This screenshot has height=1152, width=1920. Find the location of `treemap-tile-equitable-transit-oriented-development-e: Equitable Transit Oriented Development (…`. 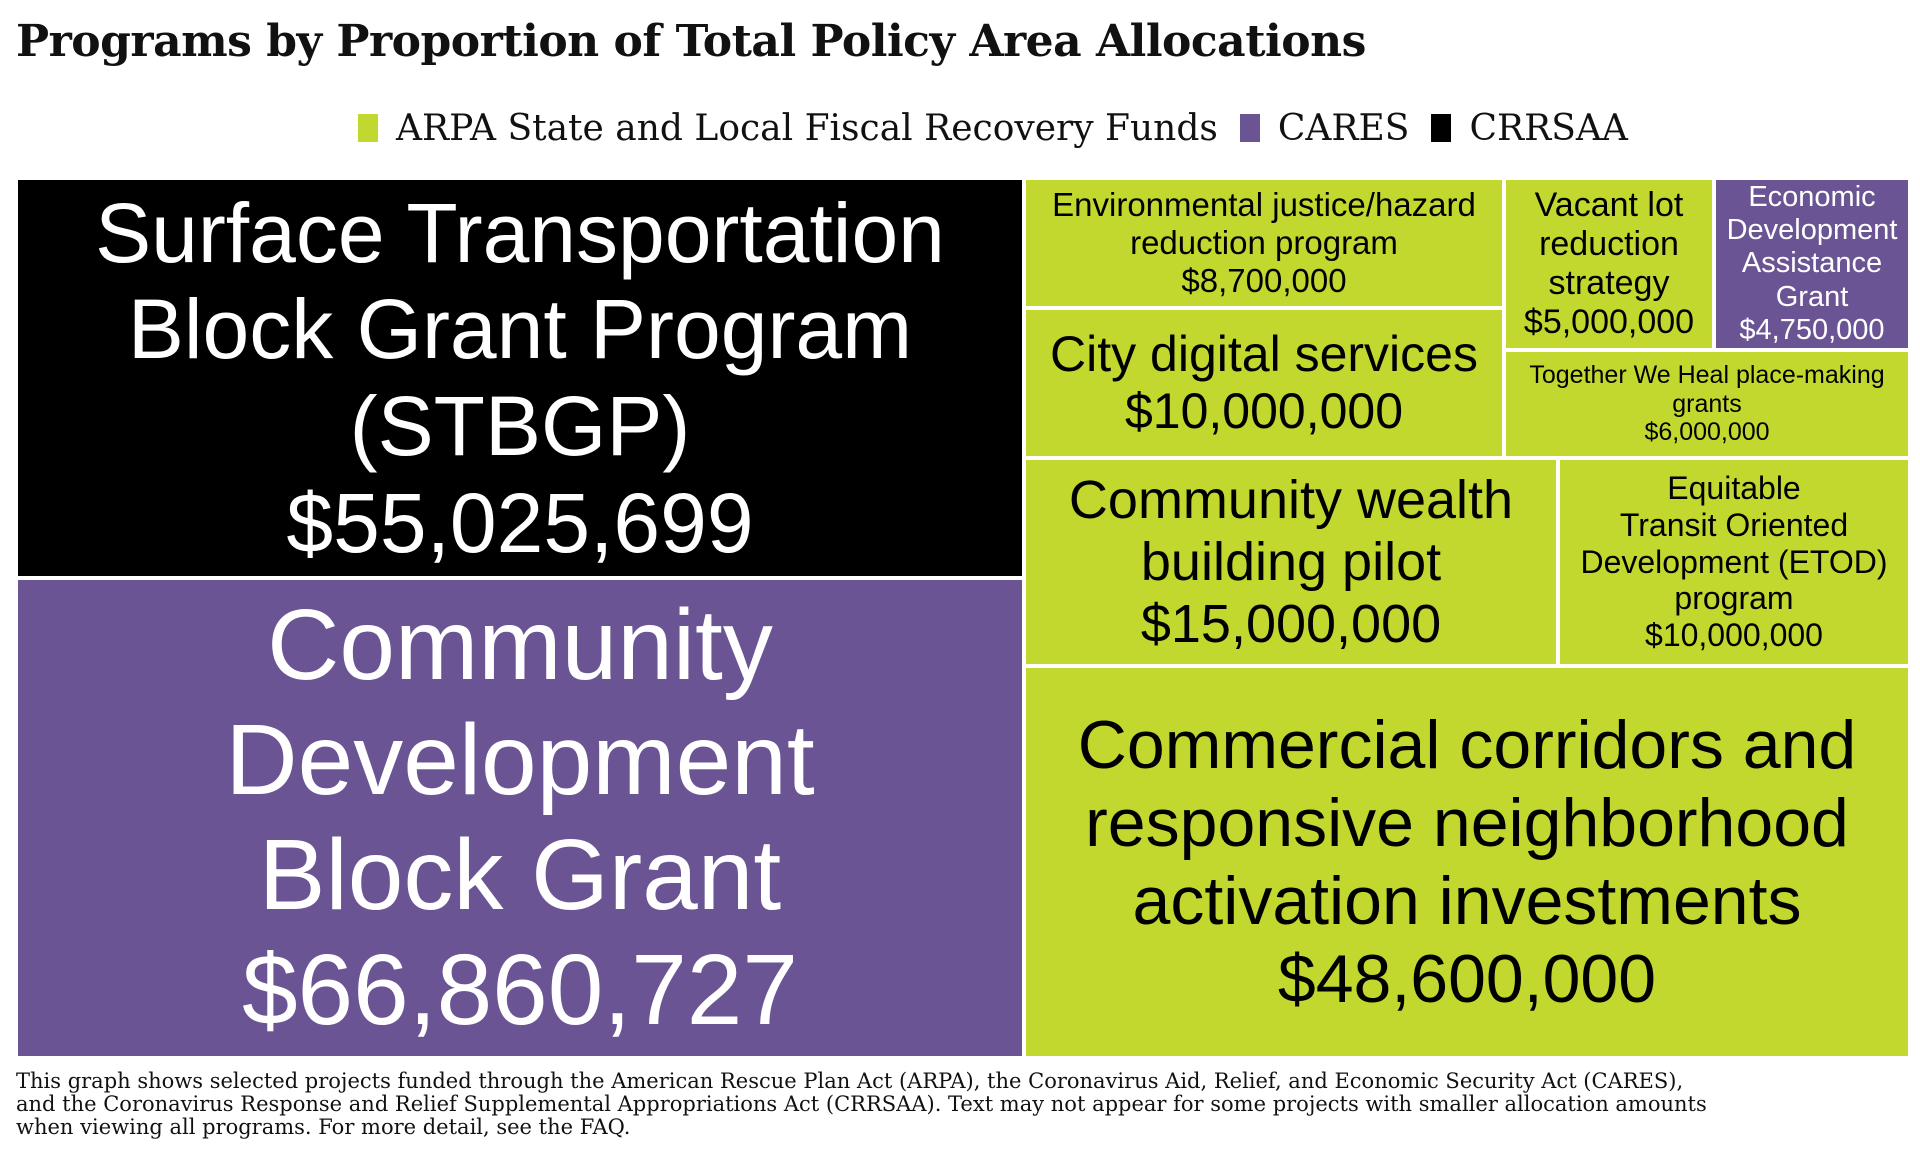

treemap-tile-equitable-transit-oriented-development-e: Equitable Transit Oriented Development (… is located at coordinates (1734, 562).